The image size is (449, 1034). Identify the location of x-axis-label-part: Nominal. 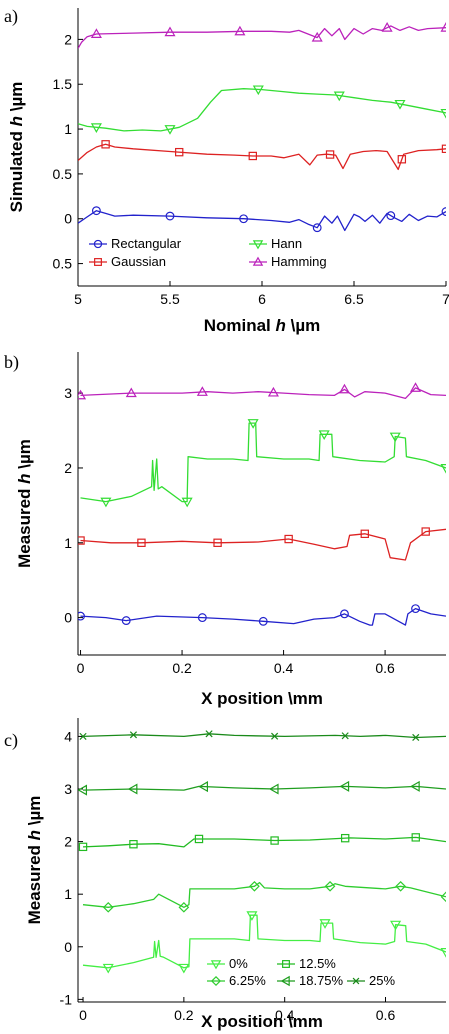
(240, 325).